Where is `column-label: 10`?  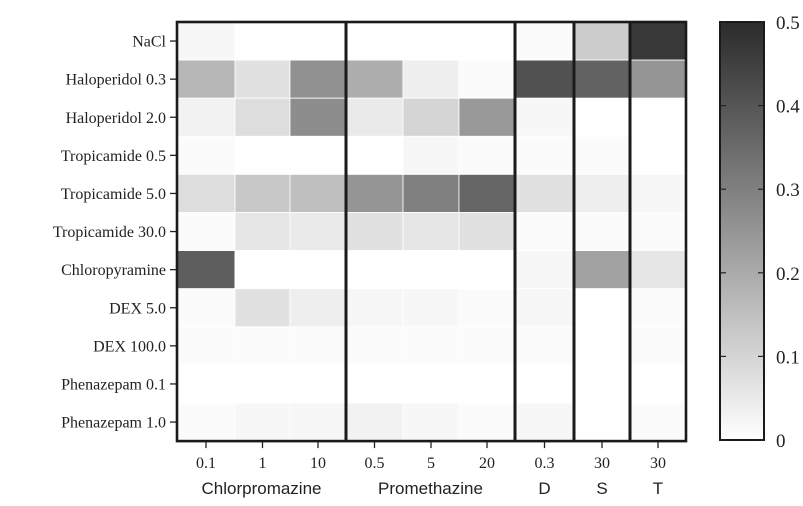 column-label: 10 is located at coordinates (318, 463).